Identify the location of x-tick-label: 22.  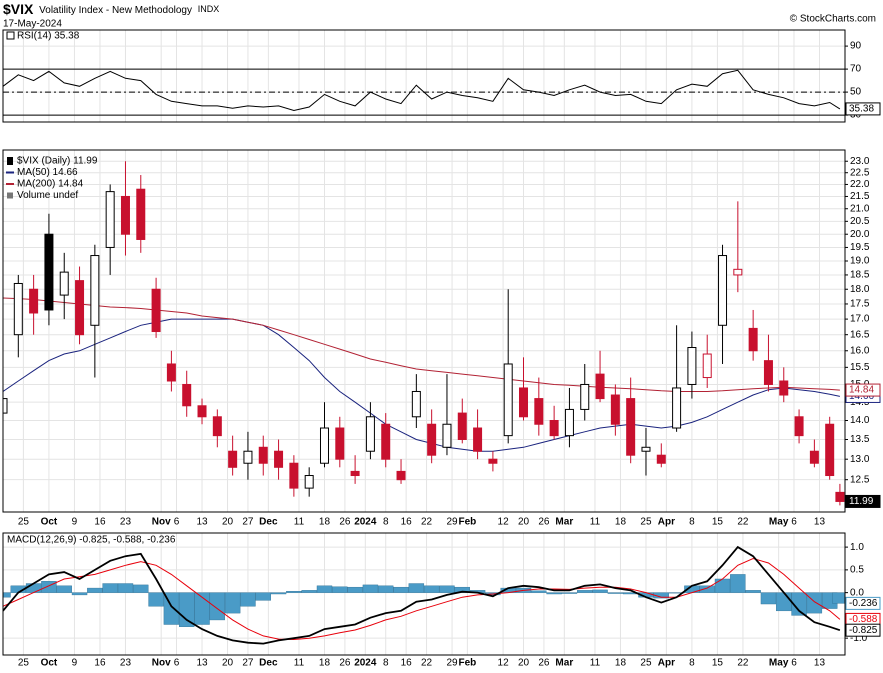
(427, 663).